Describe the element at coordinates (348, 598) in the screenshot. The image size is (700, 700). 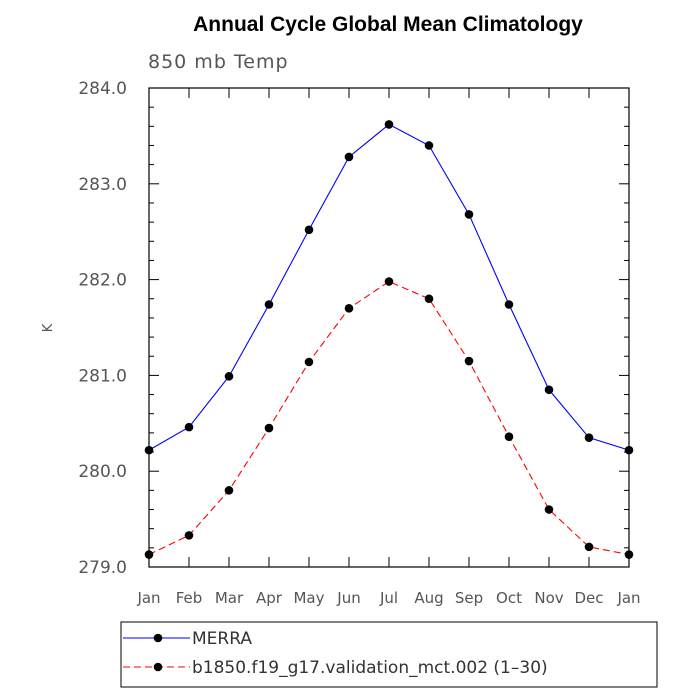
I see `x-tick-label: Jun` at that location.